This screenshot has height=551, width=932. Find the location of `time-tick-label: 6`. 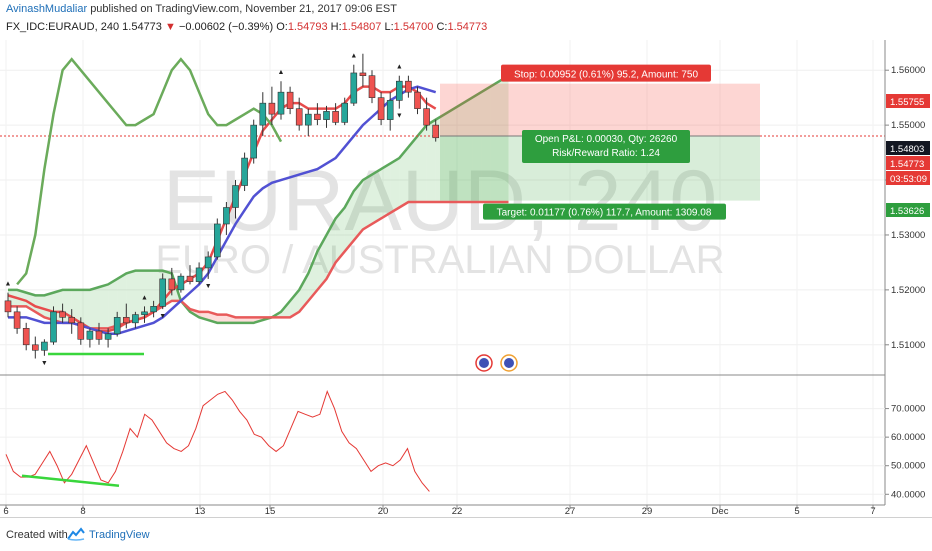

time-tick-label: 6 is located at coordinates (5, 511).